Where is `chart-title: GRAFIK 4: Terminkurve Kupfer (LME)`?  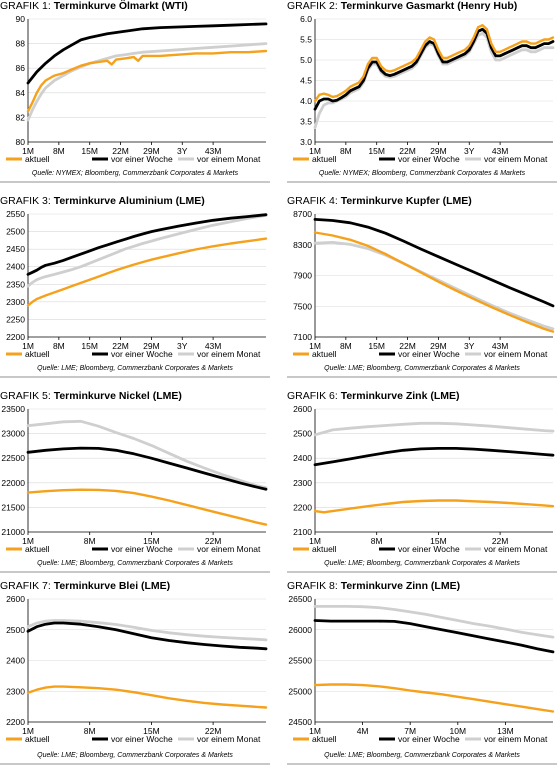 chart-title: GRAFIK 4: Terminkurve Kupfer (LME) is located at coordinates (422, 202).